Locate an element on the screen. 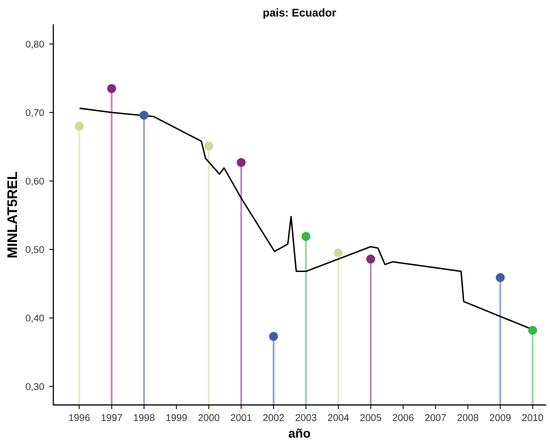 This screenshot has width=550, height=443. x-tick-label: 2001 is located at coordinates (241, 418).